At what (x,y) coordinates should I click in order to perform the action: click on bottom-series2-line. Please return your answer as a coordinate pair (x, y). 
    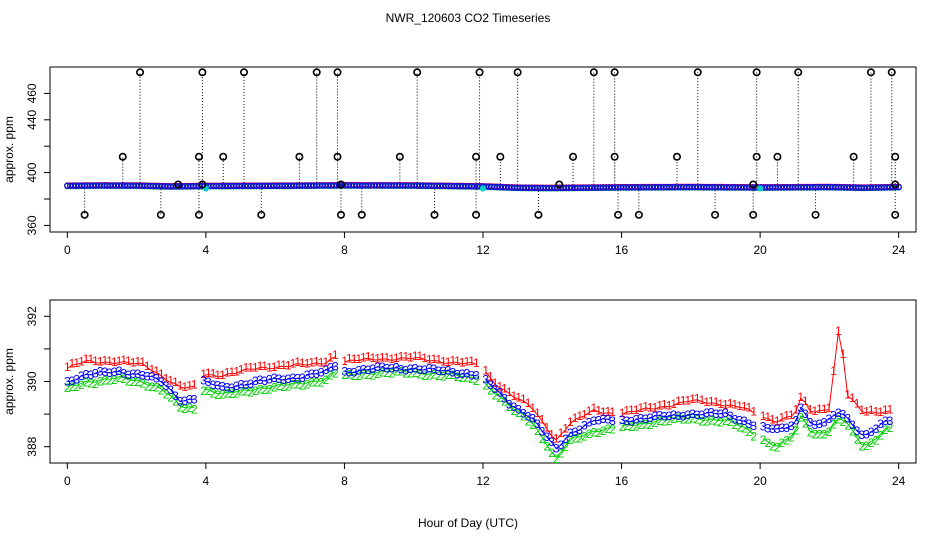
    Looking at the image, I should click on (549, 421).